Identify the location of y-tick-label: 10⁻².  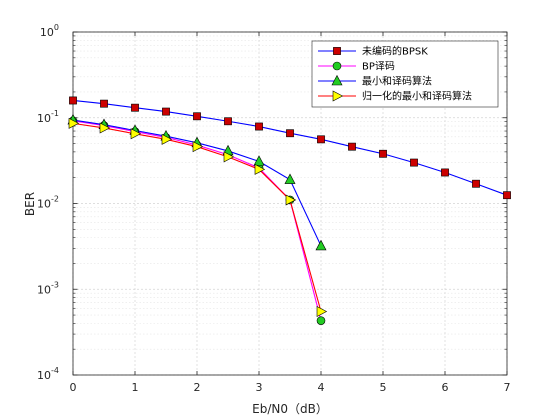
(48, 203).